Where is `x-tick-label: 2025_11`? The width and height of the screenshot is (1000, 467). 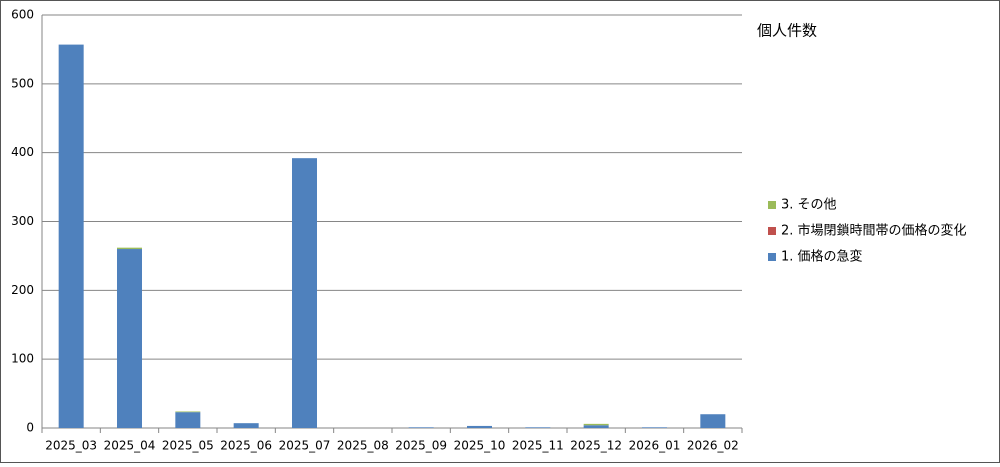
x-tick-label: 2025_11 is located at coordinates (538, 446).